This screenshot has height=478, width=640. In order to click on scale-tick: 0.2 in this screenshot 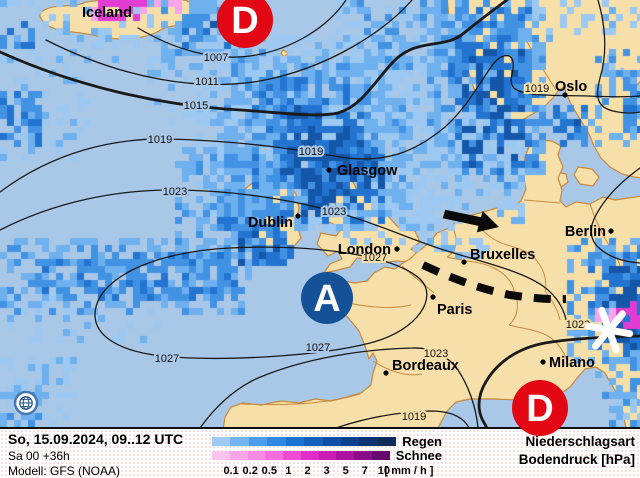, I will do `click(250, 471)`.